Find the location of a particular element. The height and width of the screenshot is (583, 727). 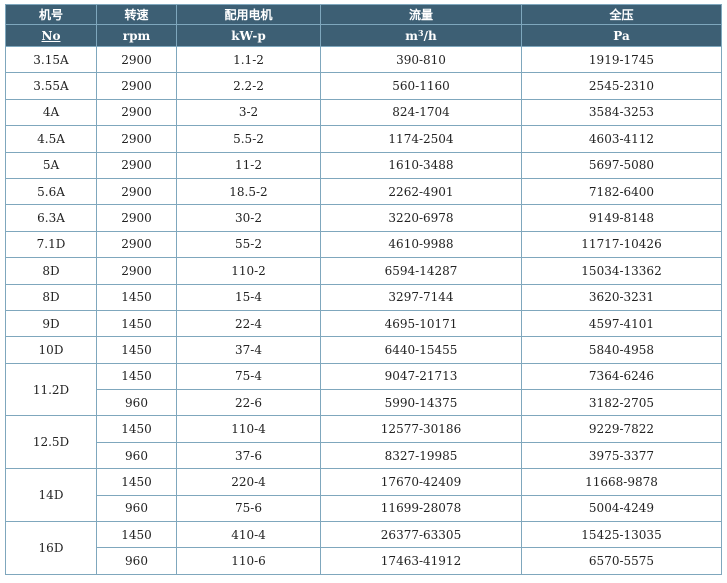

table-row: 960 22-6 5990-14375 3182-2705 is located at coordinates (364, 403).